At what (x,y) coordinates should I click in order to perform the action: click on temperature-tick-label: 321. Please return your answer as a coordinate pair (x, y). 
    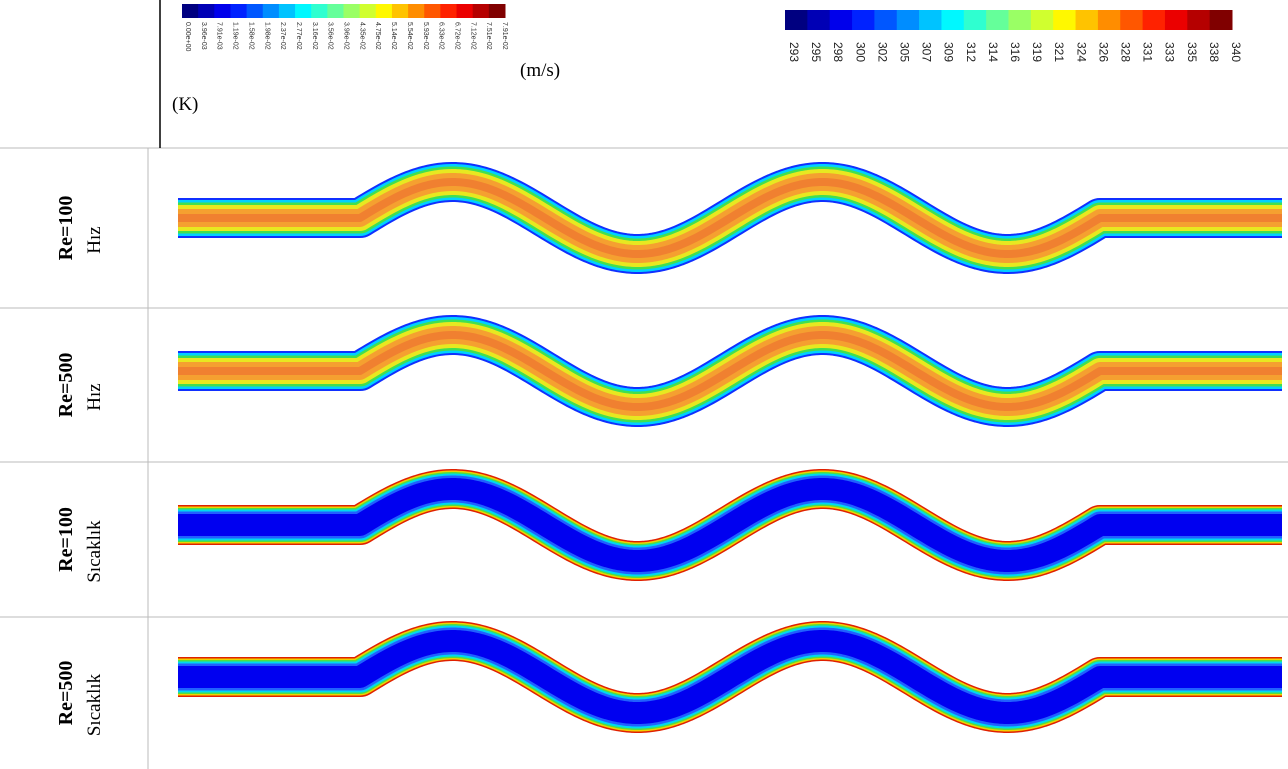
    Looking at the image, I should click on (1059, 52).